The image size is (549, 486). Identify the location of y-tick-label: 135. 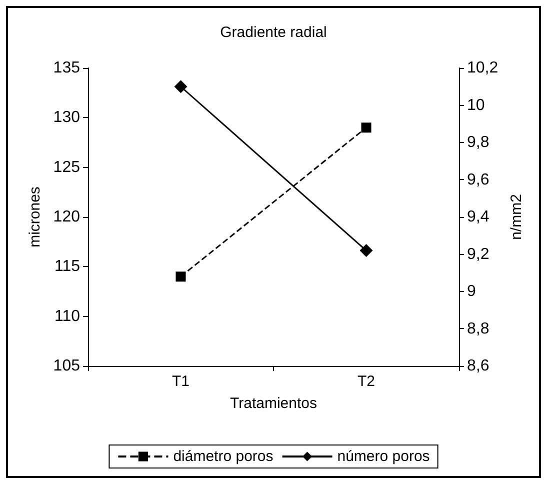
(66, 68).